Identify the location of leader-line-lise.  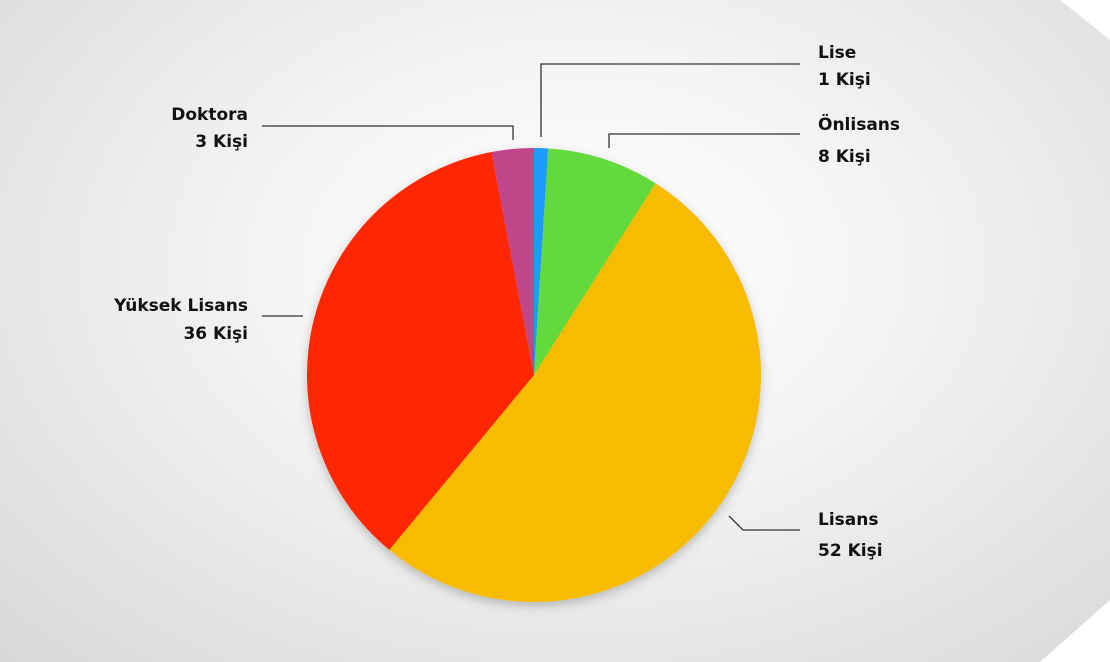
(670, 100).